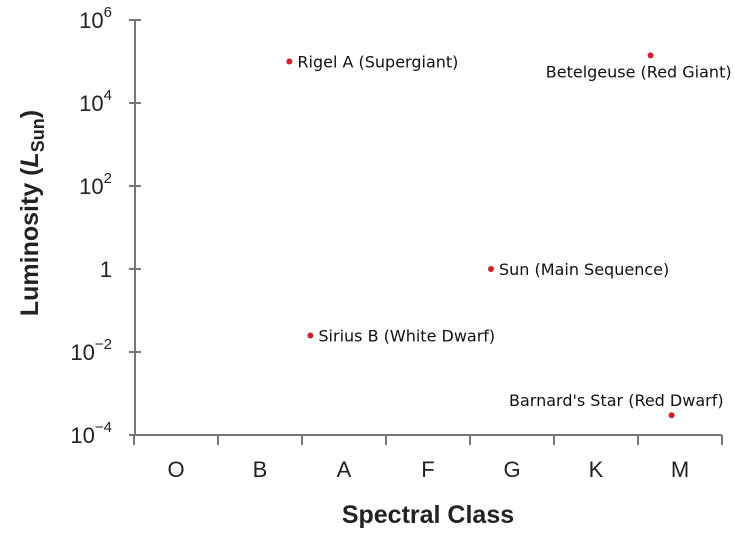 Image resolution: width=735 pixels, height=540 pixels. I want to click on data-point-label: Rigel A (Supergiant), so click(377, 62).